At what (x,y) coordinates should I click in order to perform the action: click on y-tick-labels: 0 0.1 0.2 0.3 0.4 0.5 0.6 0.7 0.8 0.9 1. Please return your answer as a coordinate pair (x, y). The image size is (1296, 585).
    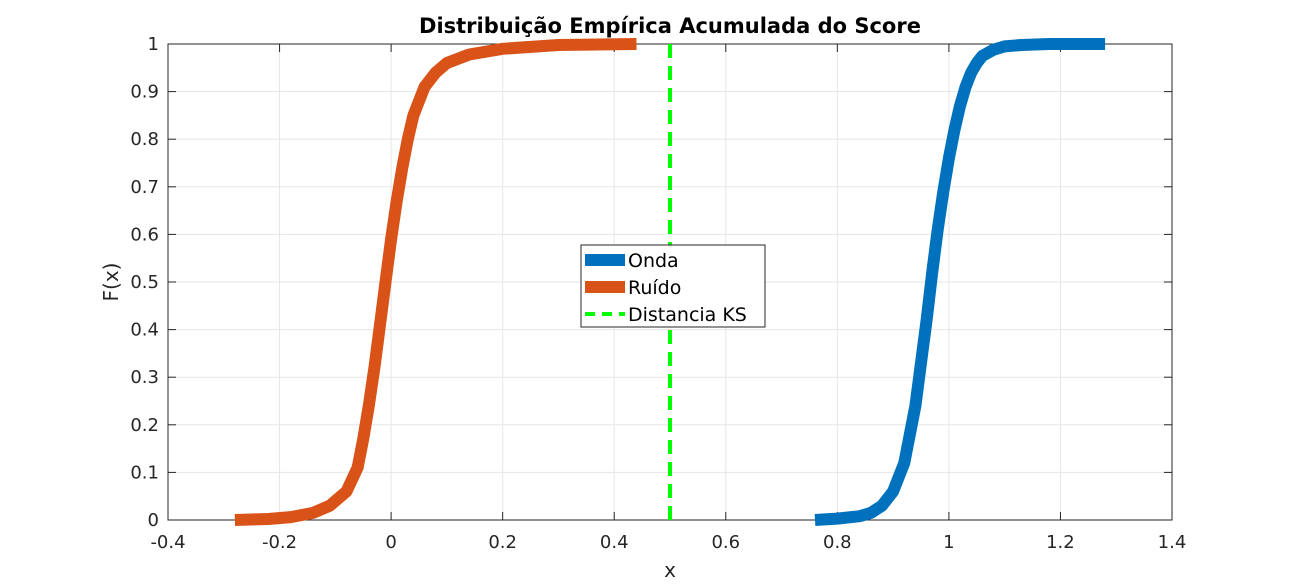
    Looking at the image, I should click on (144, 282).